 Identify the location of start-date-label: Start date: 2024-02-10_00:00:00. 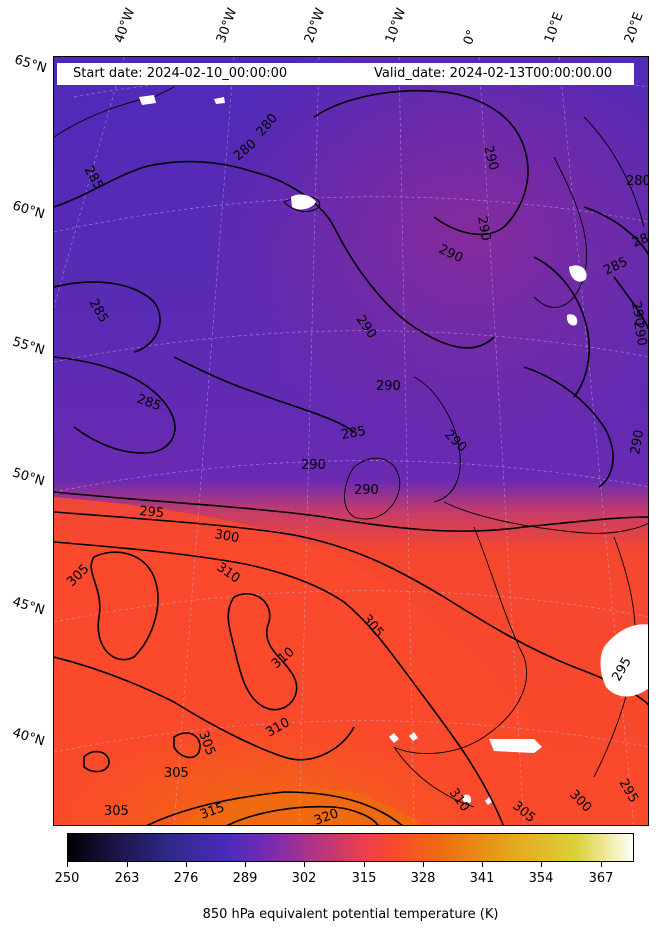
(180, 73).